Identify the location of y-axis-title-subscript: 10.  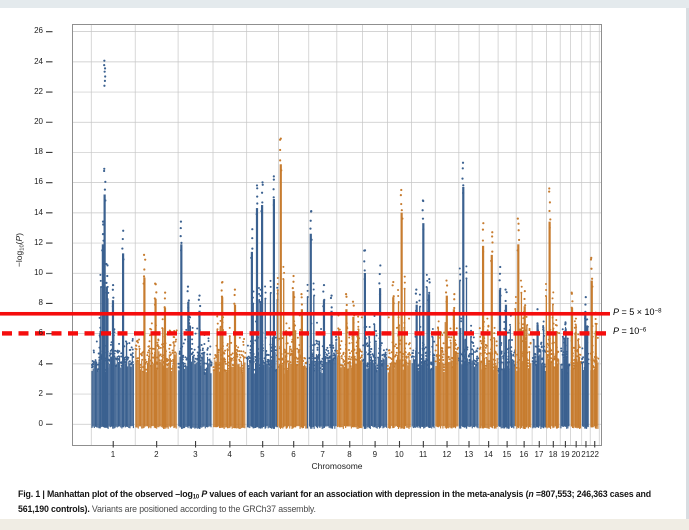
(22, 247).